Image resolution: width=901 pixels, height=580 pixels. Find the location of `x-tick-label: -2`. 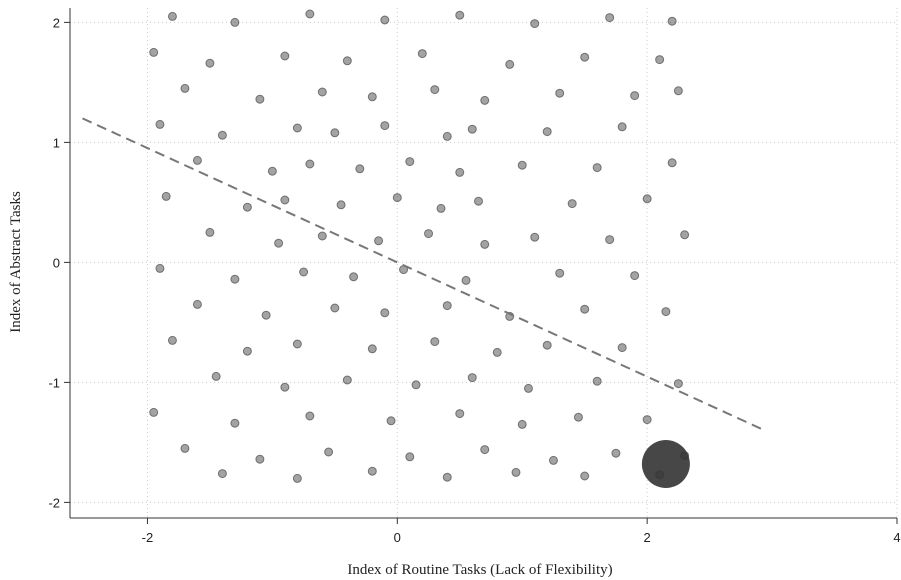

x-tick-label: -2 is located at coordinates (148, 537).